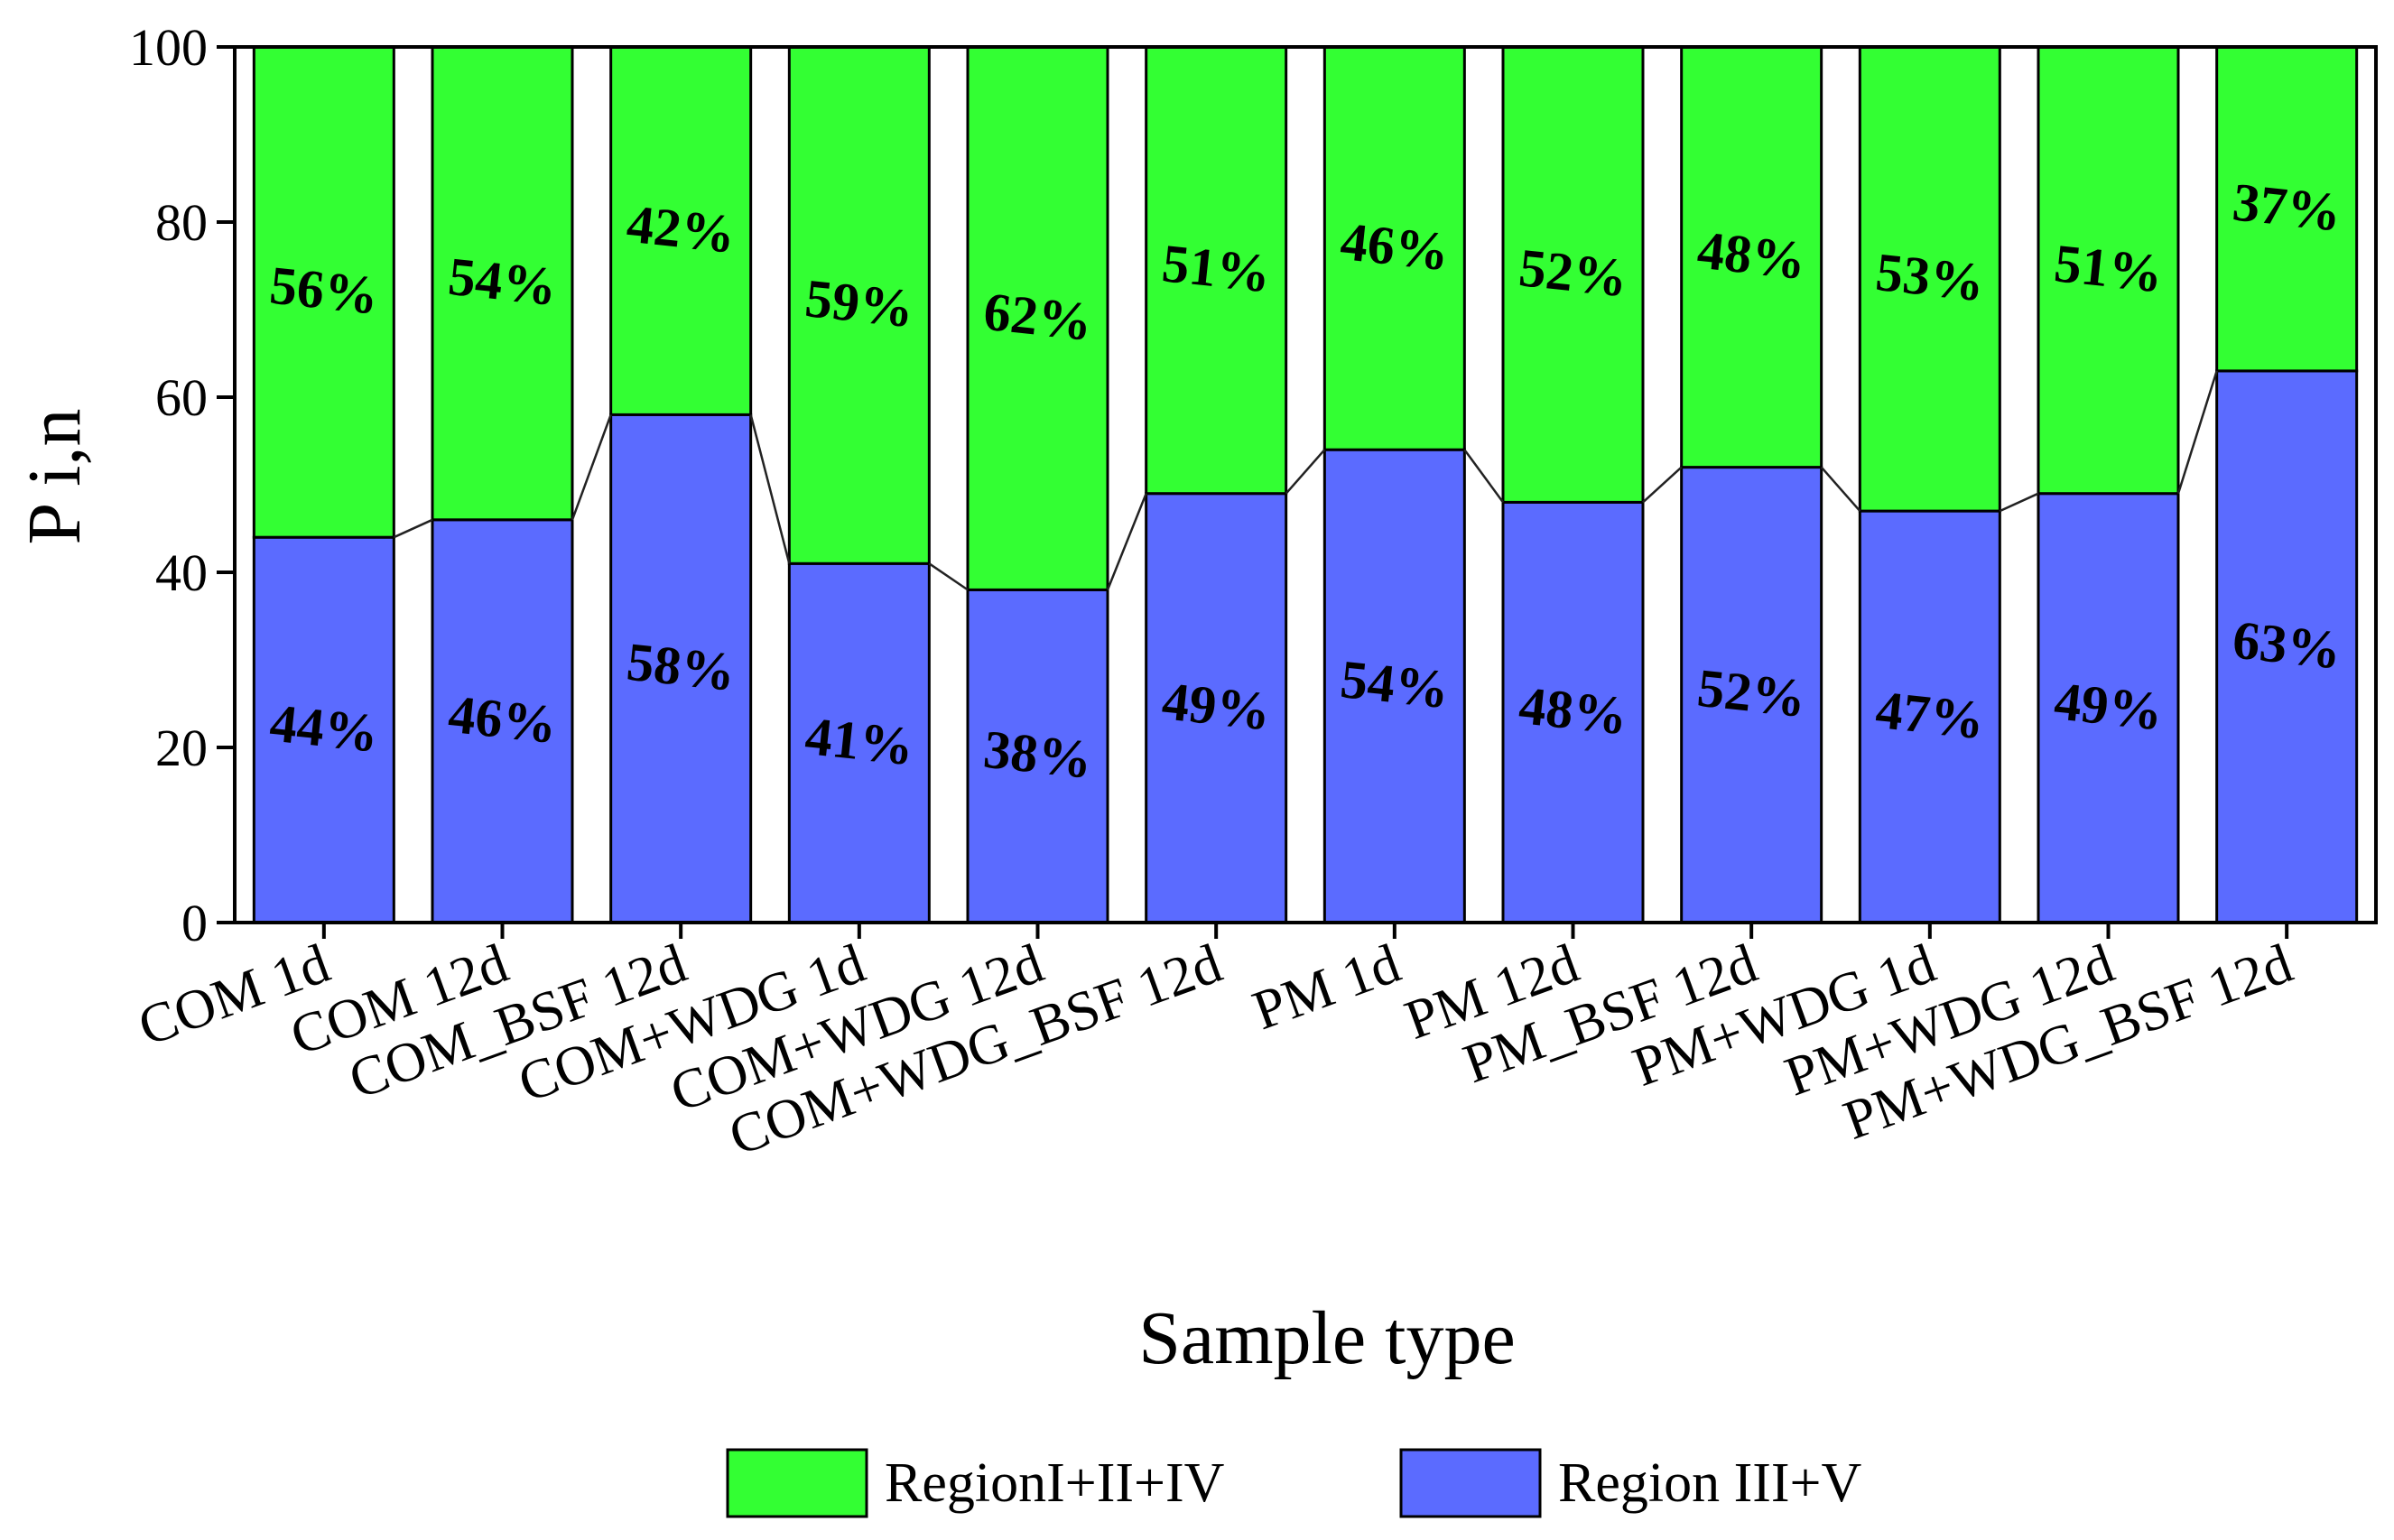 The height and width of the screenshot is (1540, 2394). Describe the element at coordinates (169, 47) in the screenshot. I see `y-tick-label-100: 100` at that location.